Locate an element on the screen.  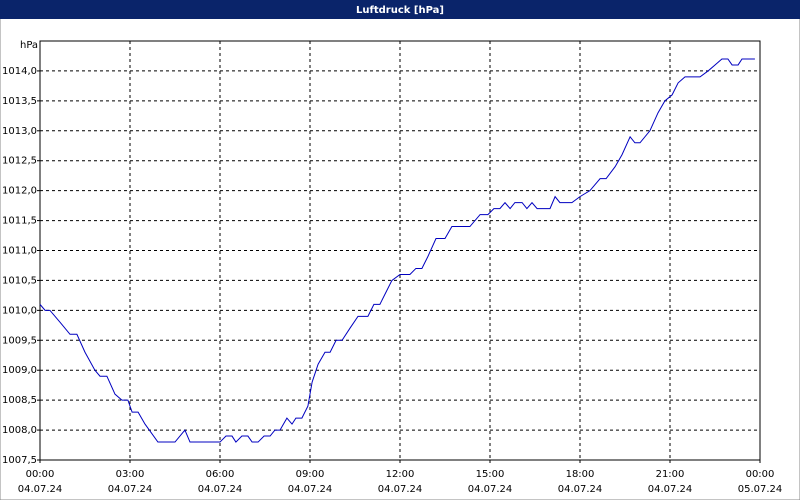
x-tick-label: 06:00 is located at coordinates (220, 474).